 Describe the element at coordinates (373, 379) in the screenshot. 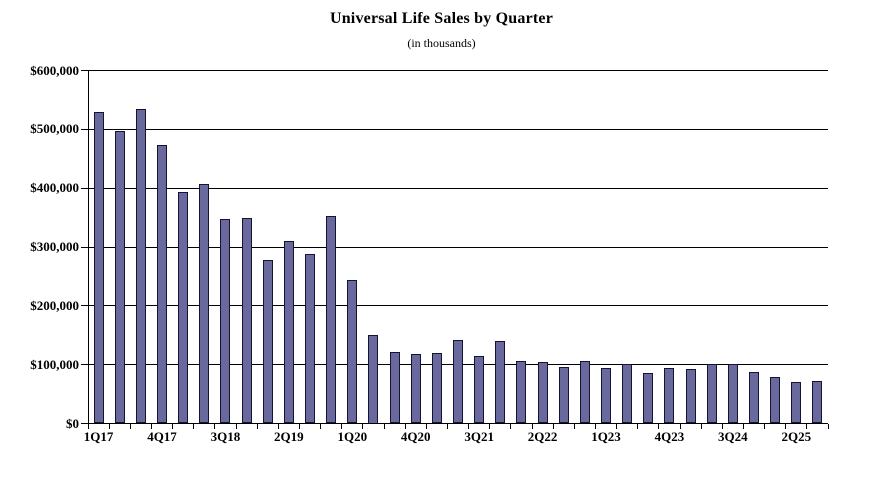

I see `bar-2Q20` at that location.